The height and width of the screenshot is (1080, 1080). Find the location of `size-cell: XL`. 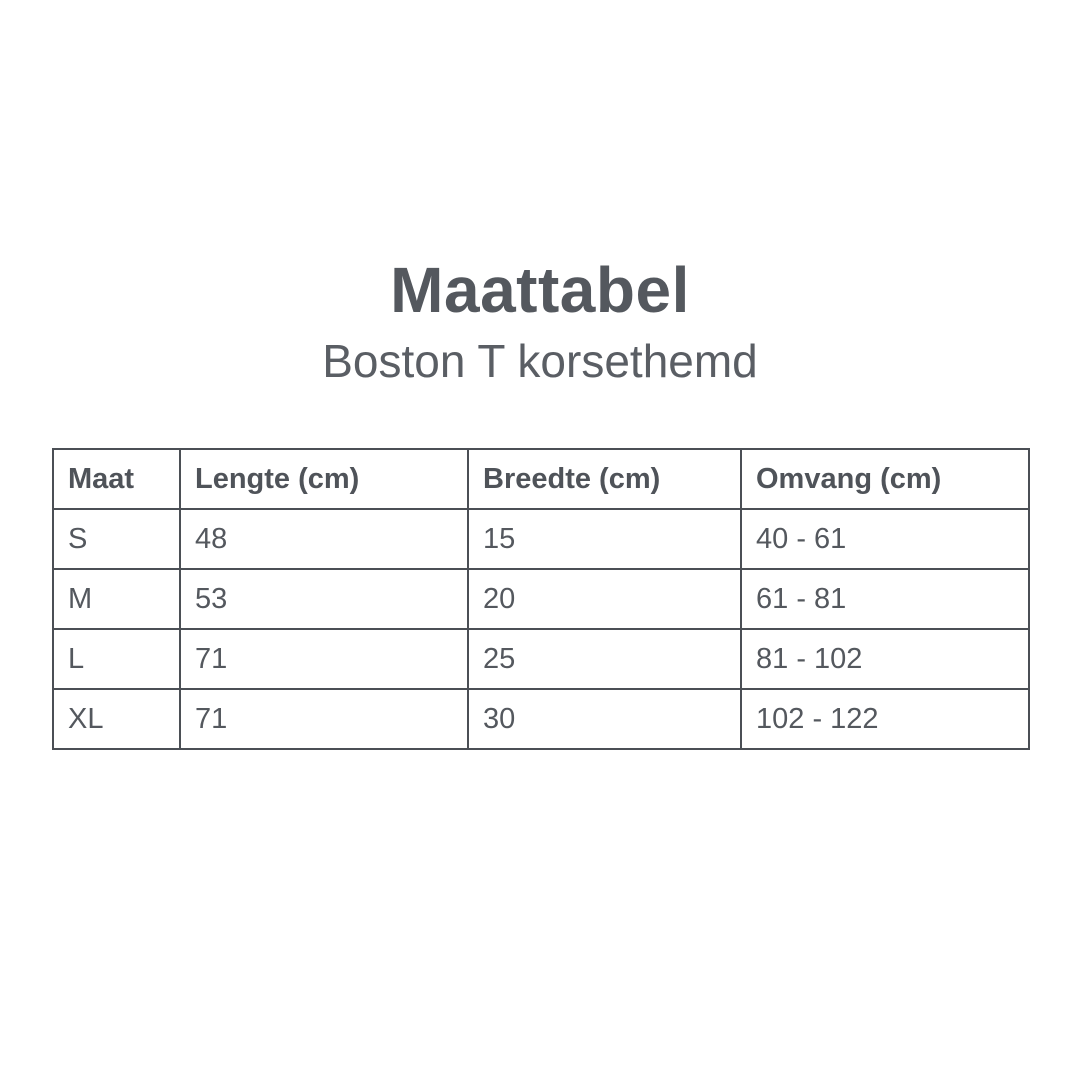

size-cell: XL is located at coordinates (116, 719).